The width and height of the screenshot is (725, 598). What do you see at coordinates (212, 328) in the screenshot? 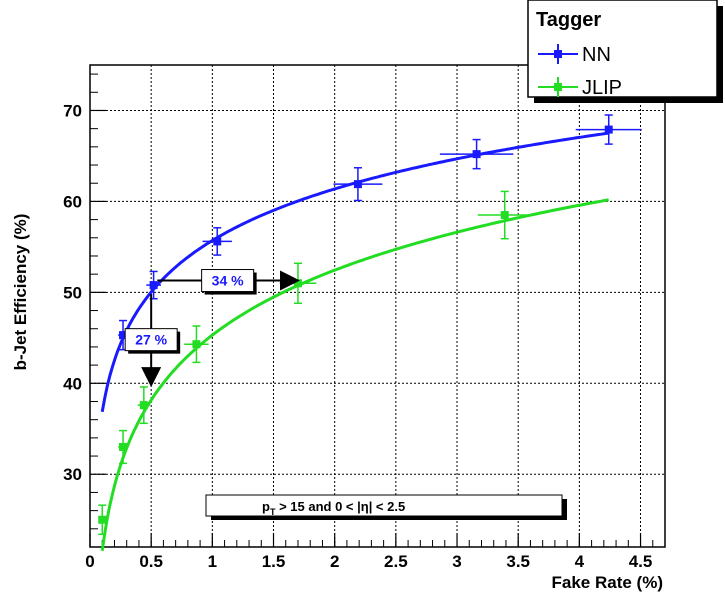
I see `annotations: 34 % 27 %` at bounding box center [212, 328].